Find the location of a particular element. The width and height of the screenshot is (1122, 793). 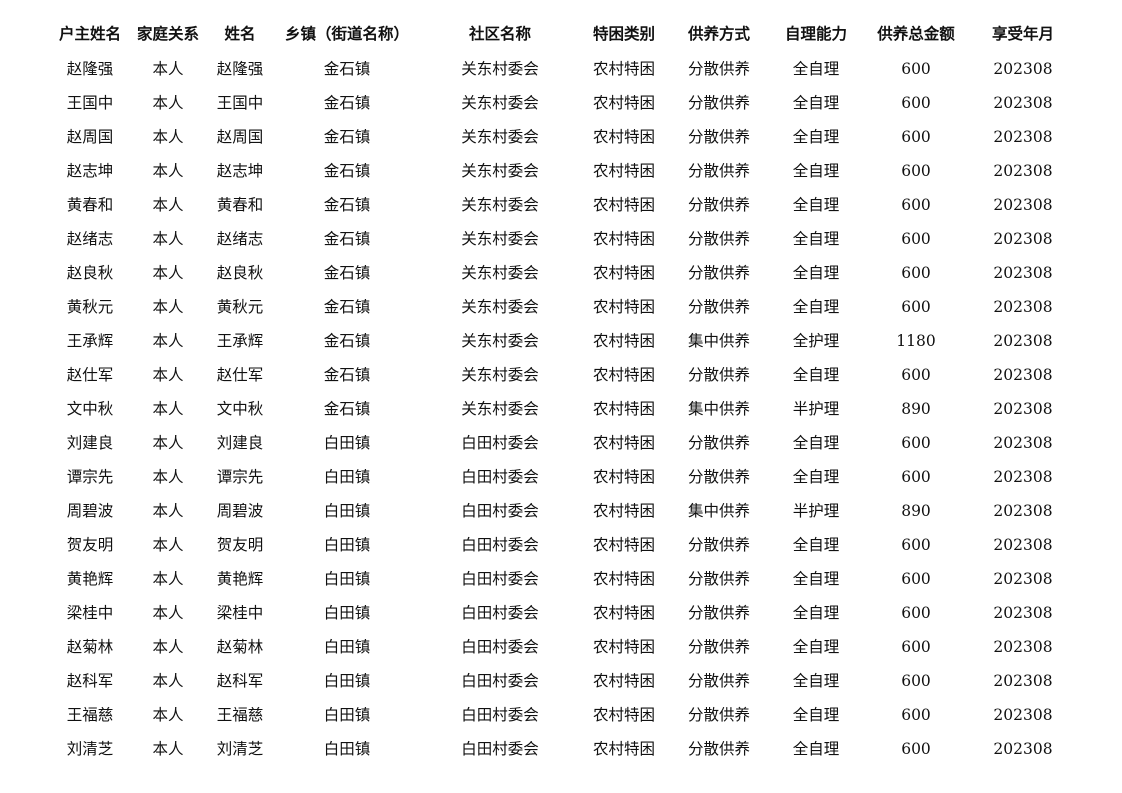

self-care-header: 自理能力 is located at coordinates (816, 34).